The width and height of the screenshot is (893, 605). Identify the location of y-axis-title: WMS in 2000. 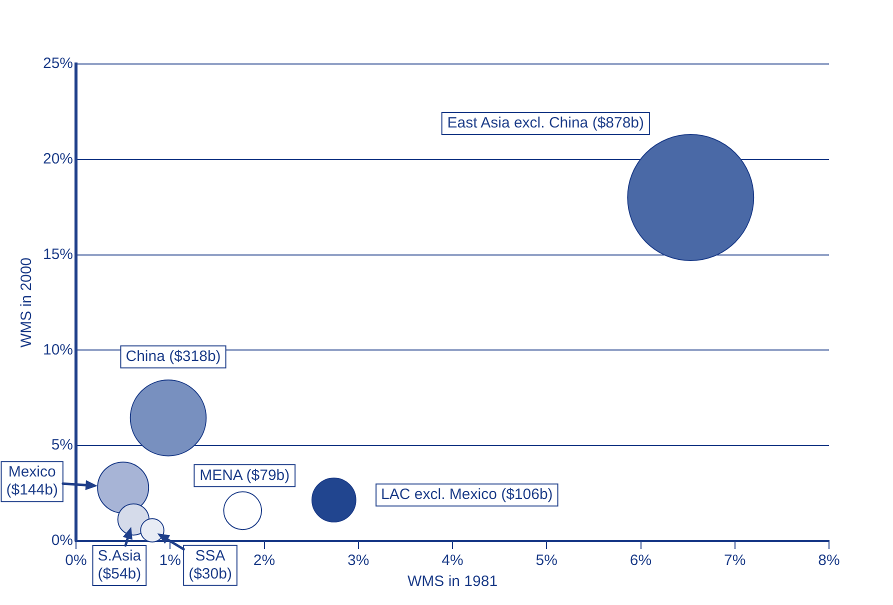
(27, 302).